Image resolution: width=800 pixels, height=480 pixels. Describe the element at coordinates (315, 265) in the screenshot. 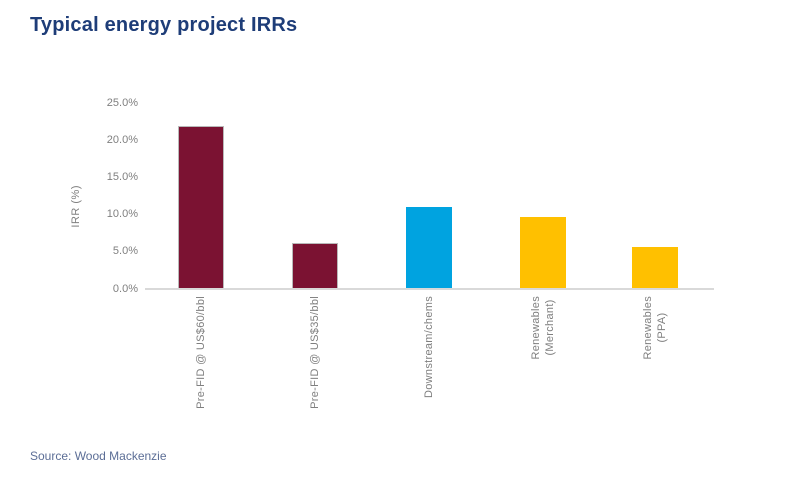

I see `bar-pre-fid-us-35-bbl` at that location.